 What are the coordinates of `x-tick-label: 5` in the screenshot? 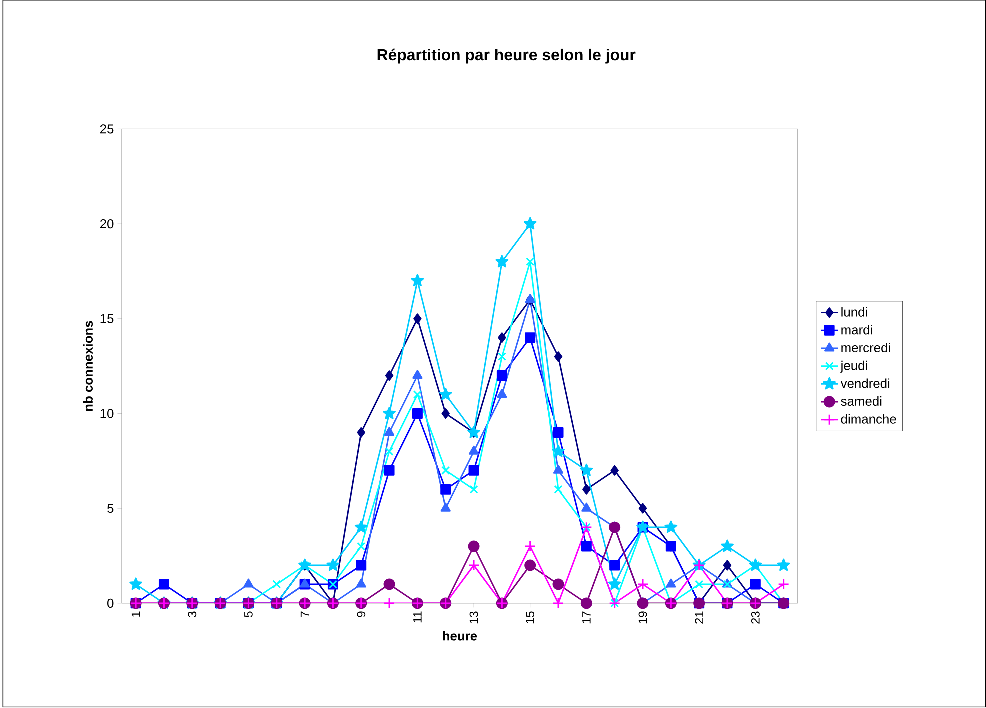 It's located at (248, 615).